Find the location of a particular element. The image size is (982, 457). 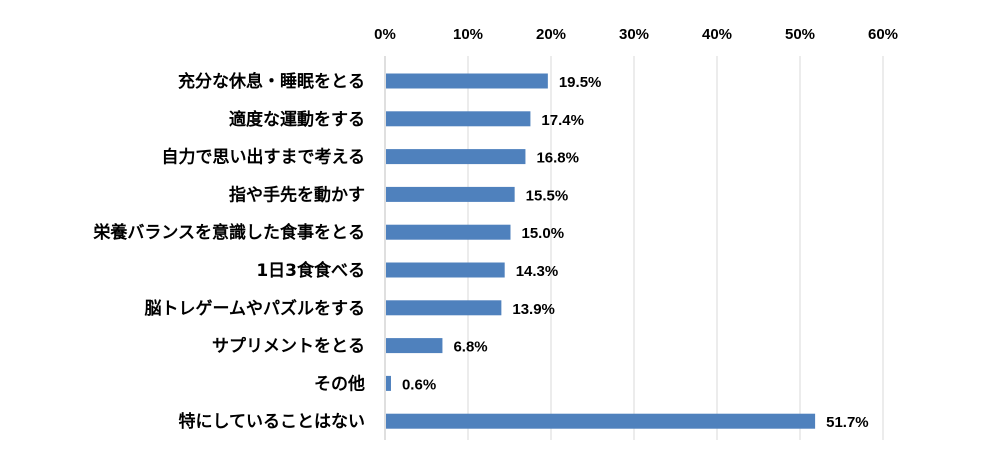

data-label: 15.5% is located at coordinates (547, 195).